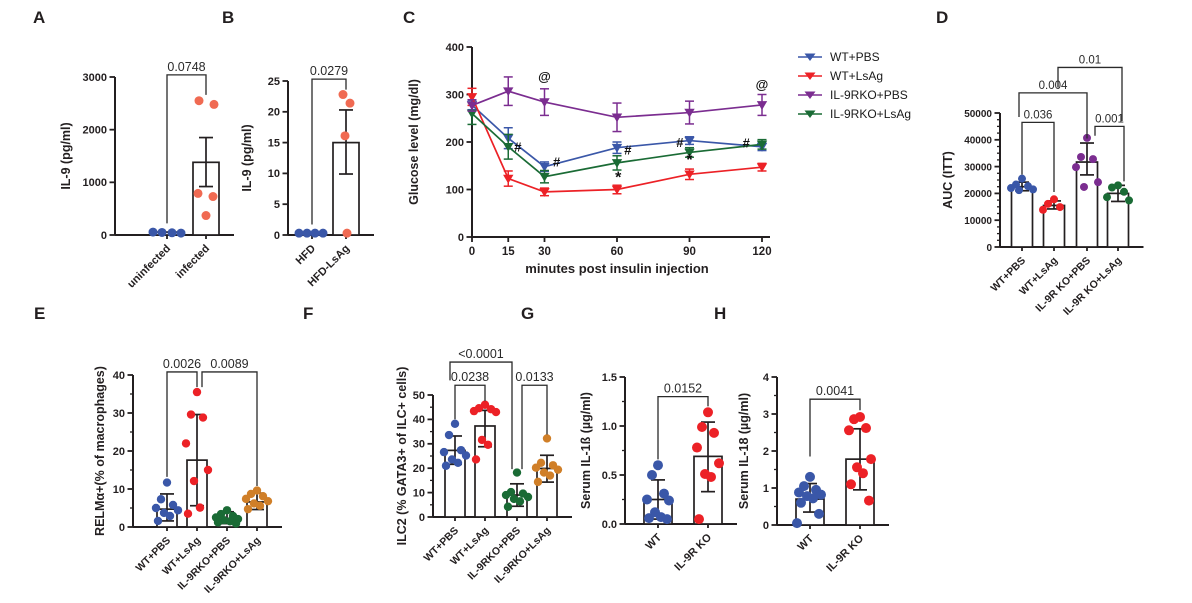 This screenshot has width=1192, height=603. What do you see at coordinates (609, 525) in the screenshot?
I see `svg-text: 0.0` at bounding box center [609, 525].